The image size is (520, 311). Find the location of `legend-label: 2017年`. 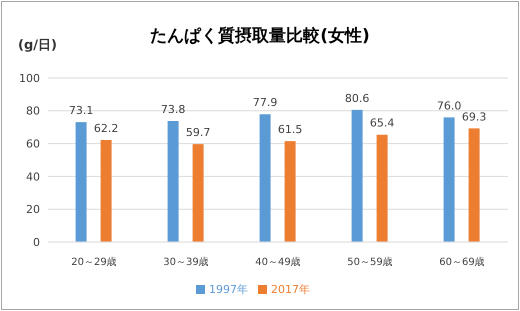

legend-label: 2017年 is located at coordinates (290, 289).